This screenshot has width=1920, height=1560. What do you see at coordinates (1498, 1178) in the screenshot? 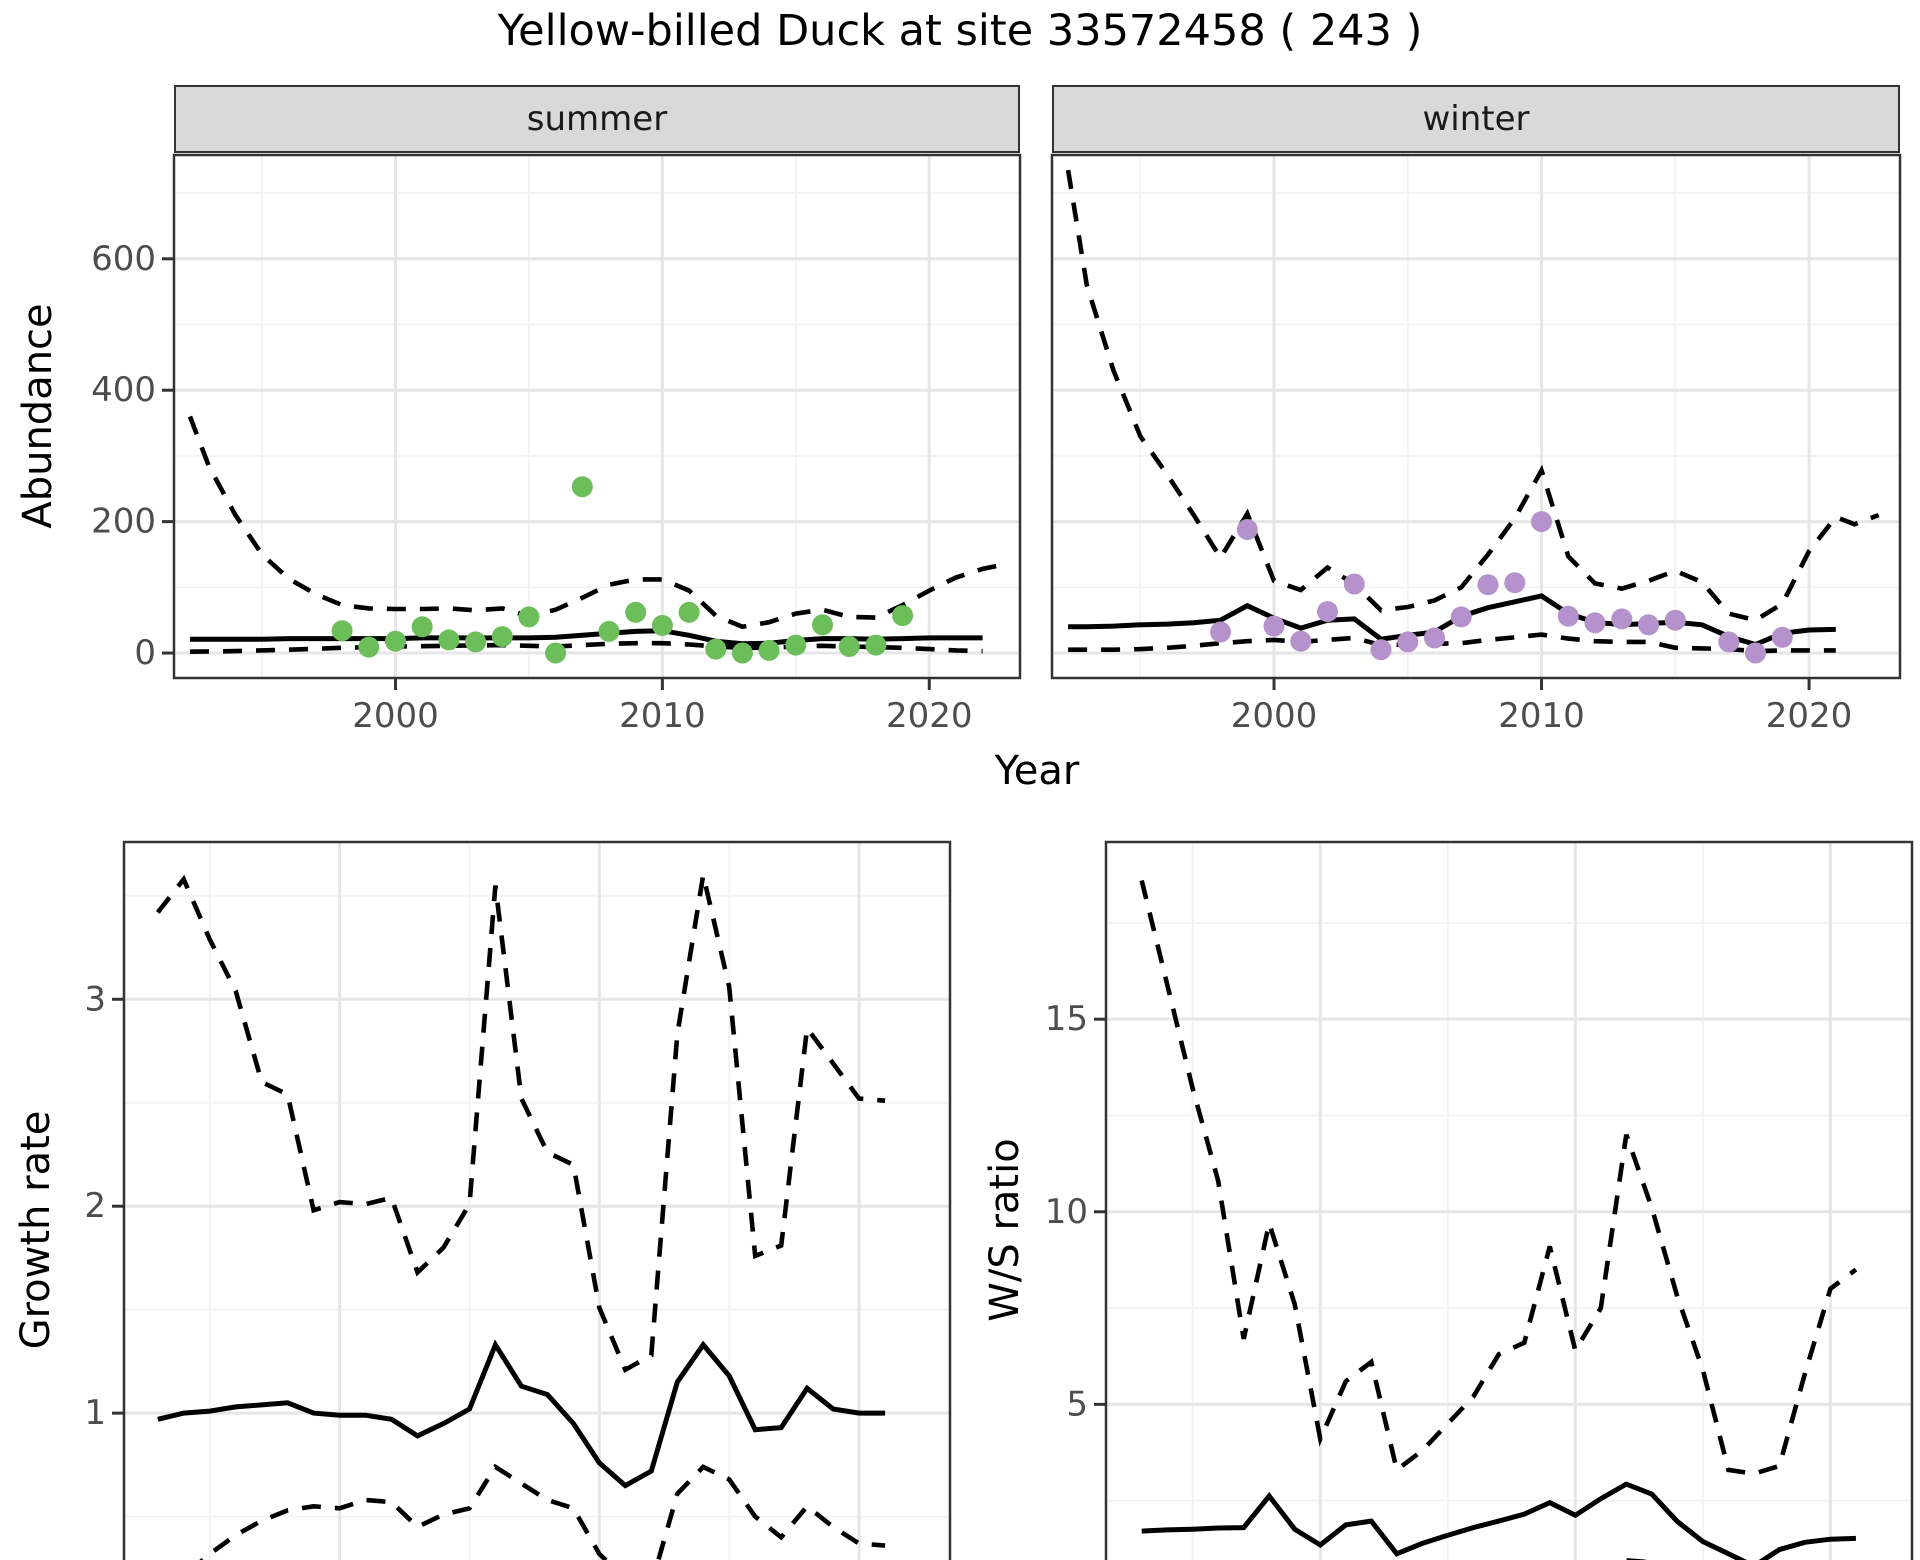
I see `ws_ratio-upper_95ci-line` at bounding box center [1498, 1178].